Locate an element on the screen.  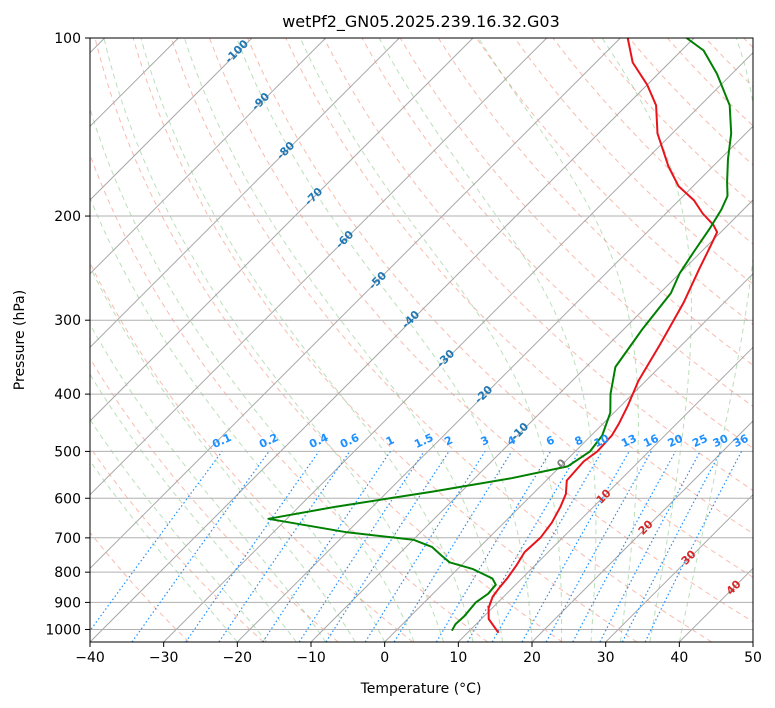
mixing-ratio-label: 10 is located at coordinates (602, 441).